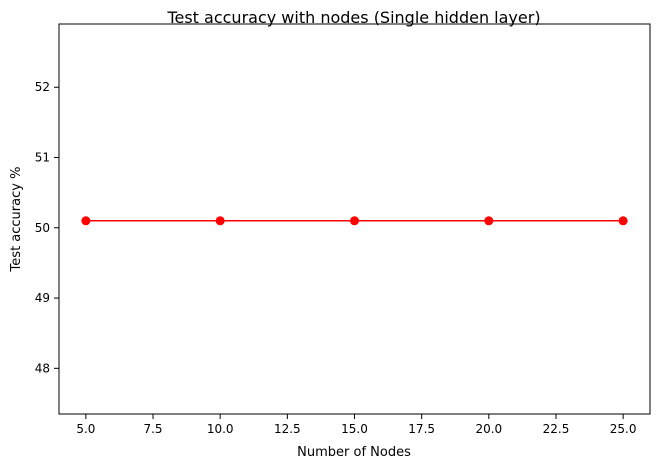 This screenshot has height=470, width=663. I want to click on y-tick-label: 50, so click(42, 228).